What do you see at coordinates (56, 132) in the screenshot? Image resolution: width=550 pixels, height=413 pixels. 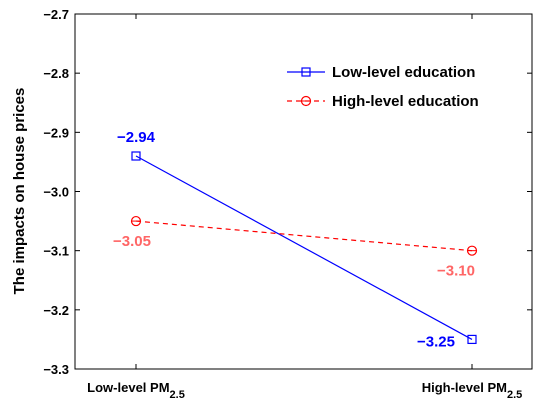 I see `y-tick-label: −2.9` at bounding box center [56, 132].